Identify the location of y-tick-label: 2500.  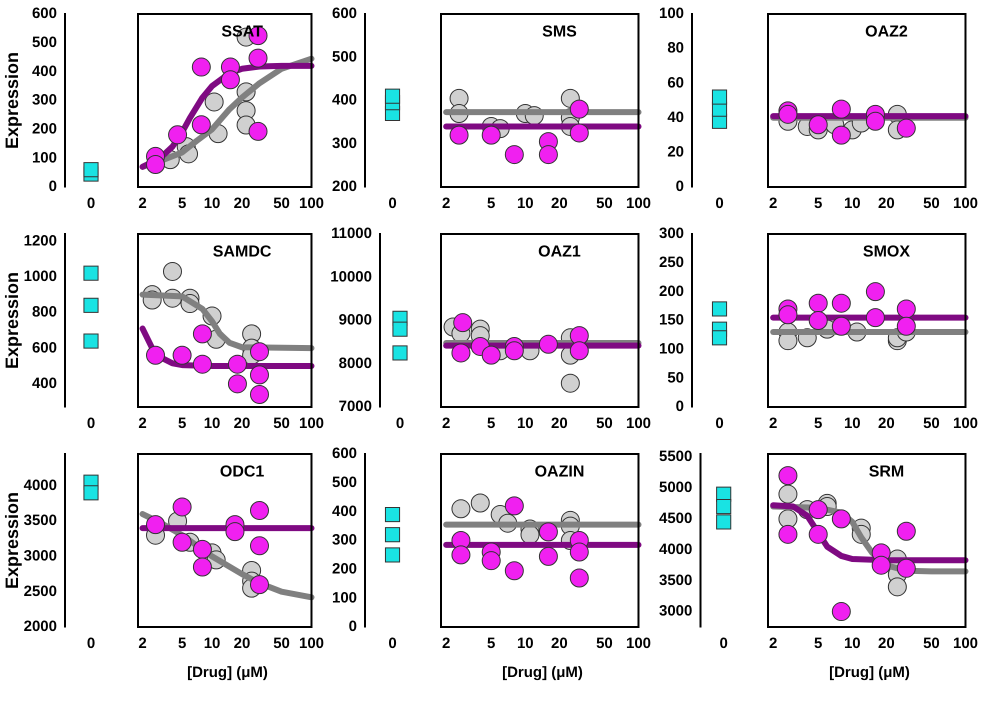
(40, 591).